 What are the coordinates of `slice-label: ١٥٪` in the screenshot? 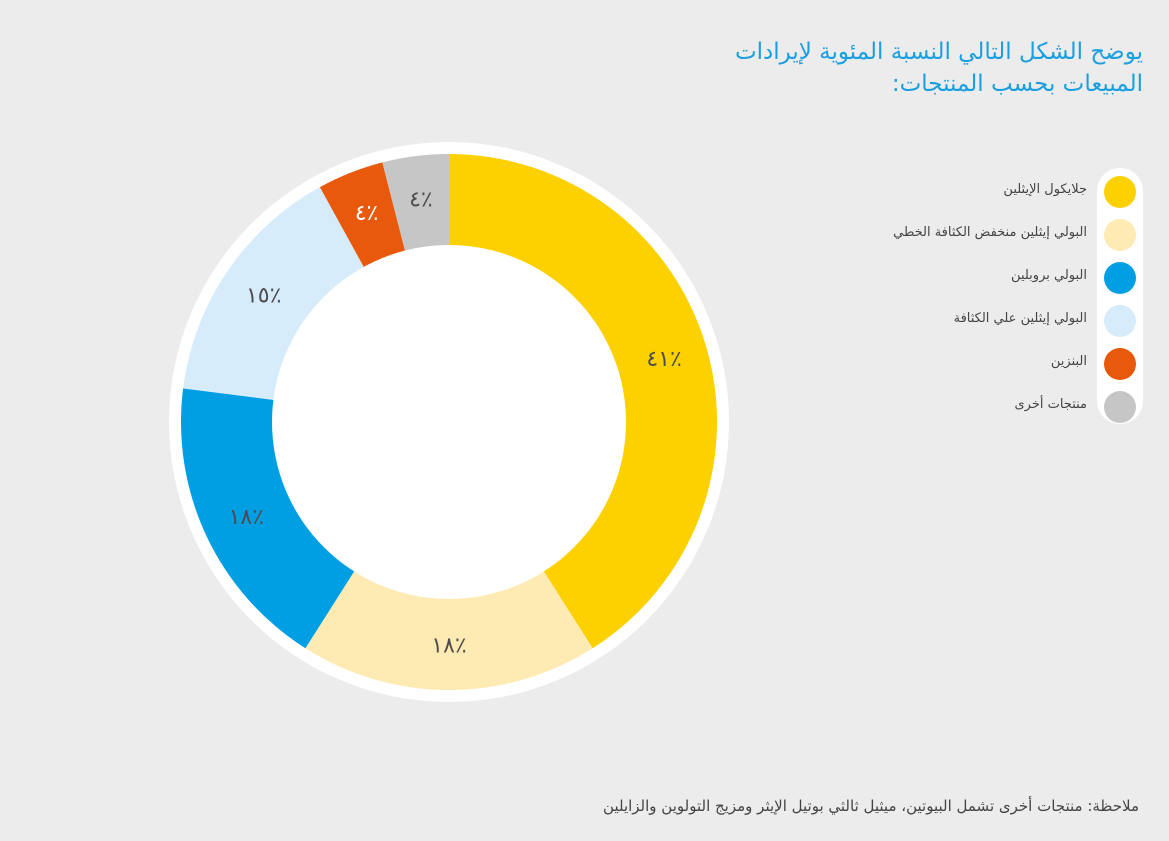 It's located at (263, 296).